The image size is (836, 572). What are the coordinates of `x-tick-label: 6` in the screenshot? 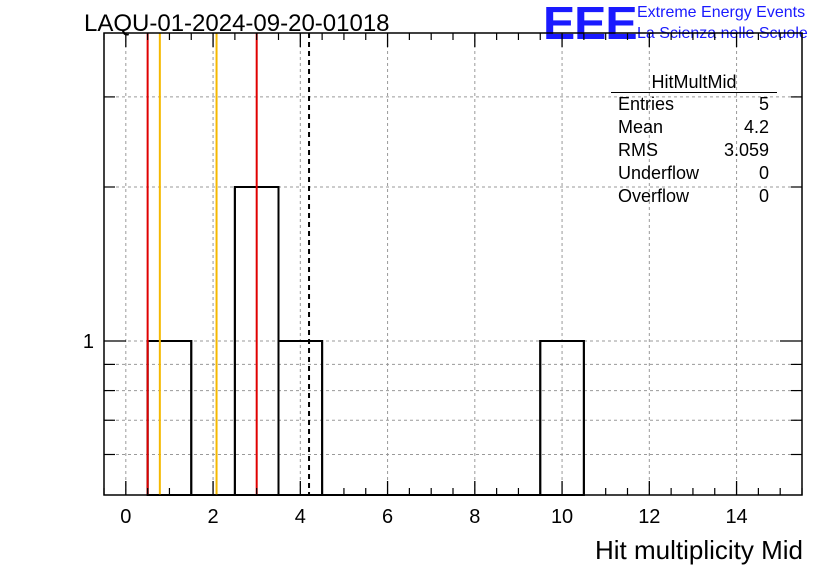 It's located at (387, 517).